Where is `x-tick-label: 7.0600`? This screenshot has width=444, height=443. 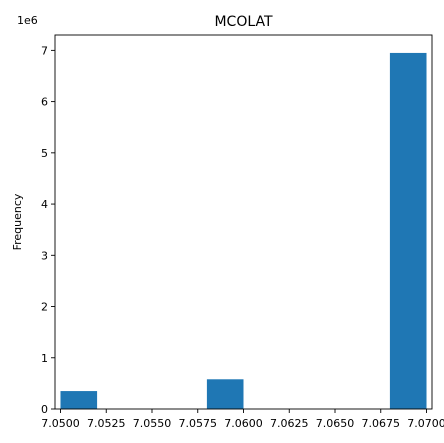
x-tick-label: 7.0600 is located at coordinates (243, 423).